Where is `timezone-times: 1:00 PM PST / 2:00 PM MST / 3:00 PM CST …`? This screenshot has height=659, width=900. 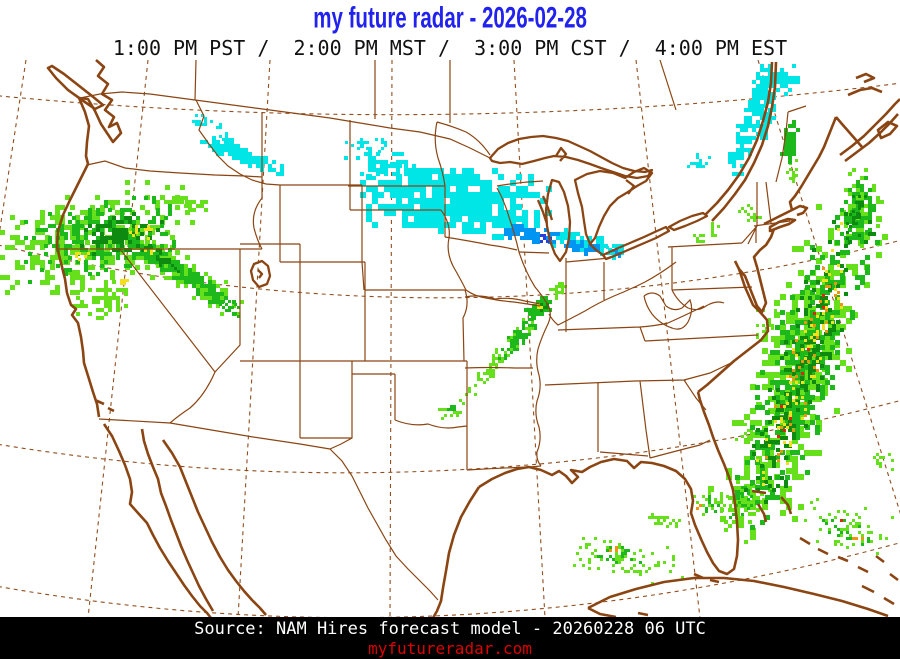
timezone-times: 1:00 PM PST / 2:00 PM MST / 3:00 PM CST … is located at coordinates (450, 48).